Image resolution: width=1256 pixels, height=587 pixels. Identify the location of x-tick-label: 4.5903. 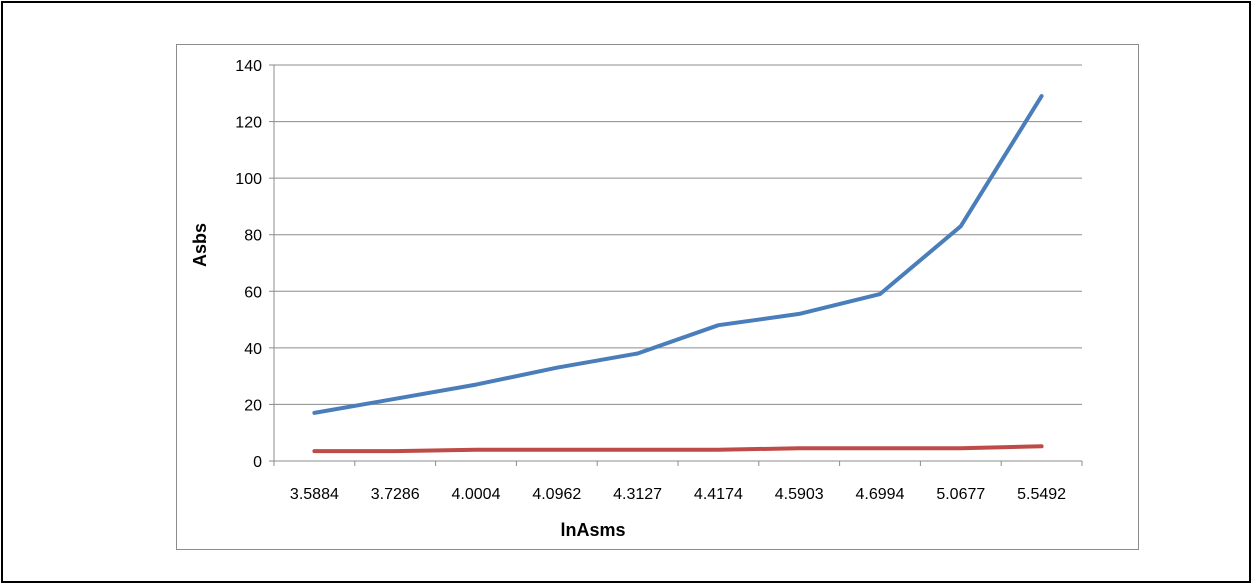
(799, 494).